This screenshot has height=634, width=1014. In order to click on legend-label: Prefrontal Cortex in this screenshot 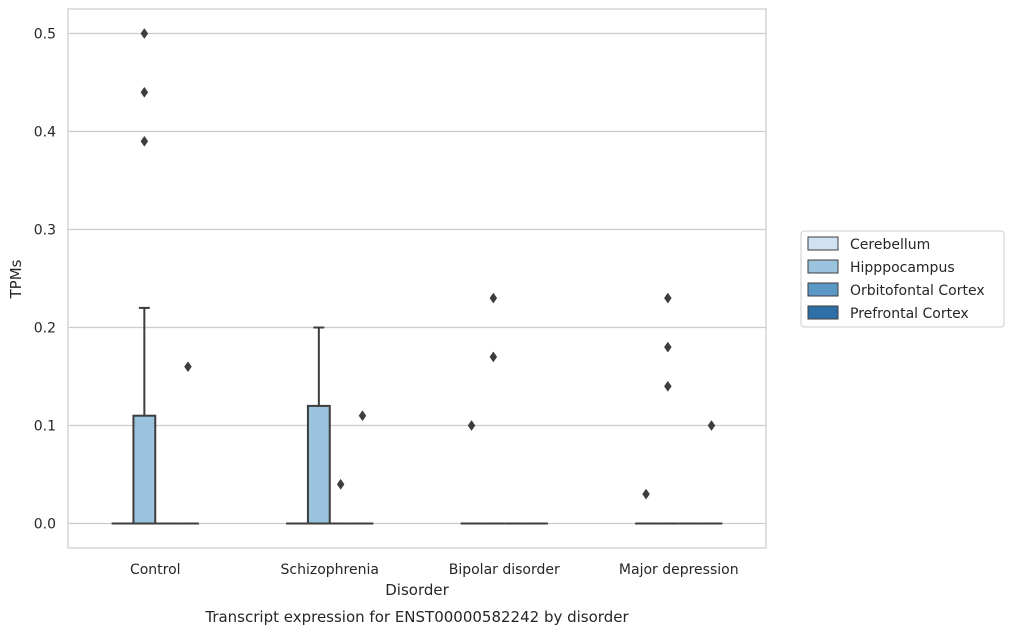, I will do `click(909, 314)`.